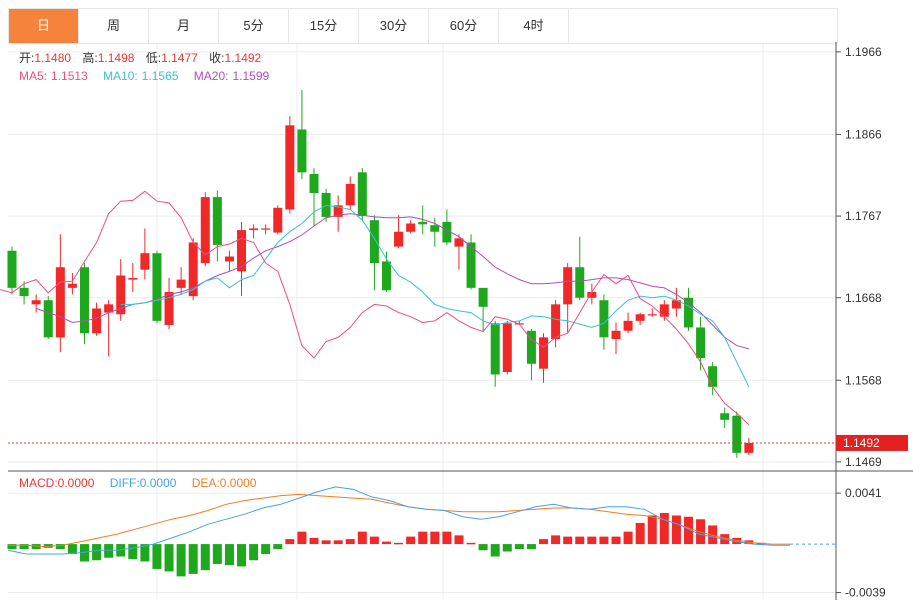 Image resolution: width=913 pixels, height=600 pixels. What do you see at coordinates (153, 58) in the screenshot?
I see `low-label: 低:` at bounding box center [153, 58].